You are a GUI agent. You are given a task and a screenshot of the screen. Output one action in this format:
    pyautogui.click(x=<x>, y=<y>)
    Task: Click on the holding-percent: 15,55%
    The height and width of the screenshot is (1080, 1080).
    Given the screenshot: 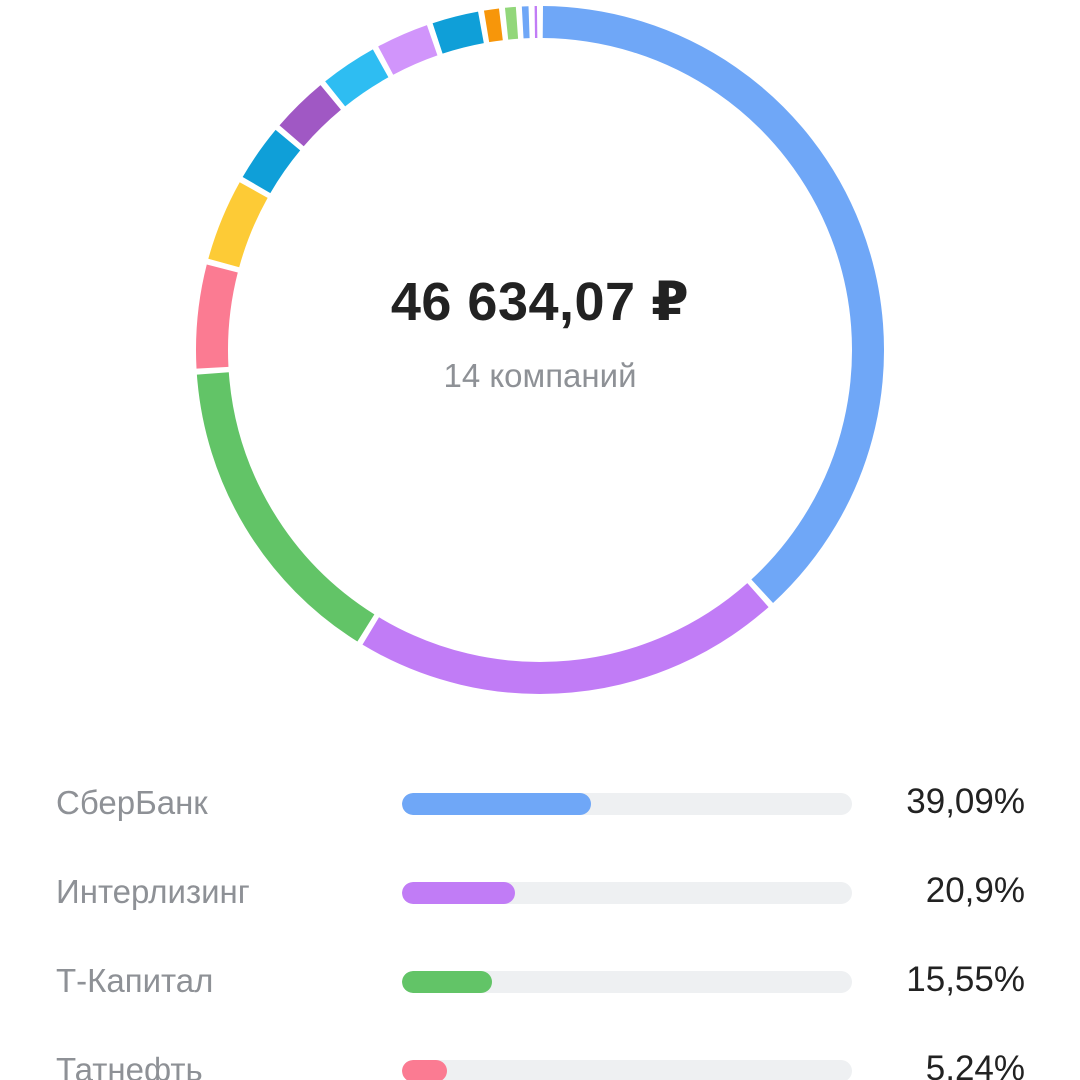 What is the action you would take?
    pyautogui.click(x=965, y=979)
    